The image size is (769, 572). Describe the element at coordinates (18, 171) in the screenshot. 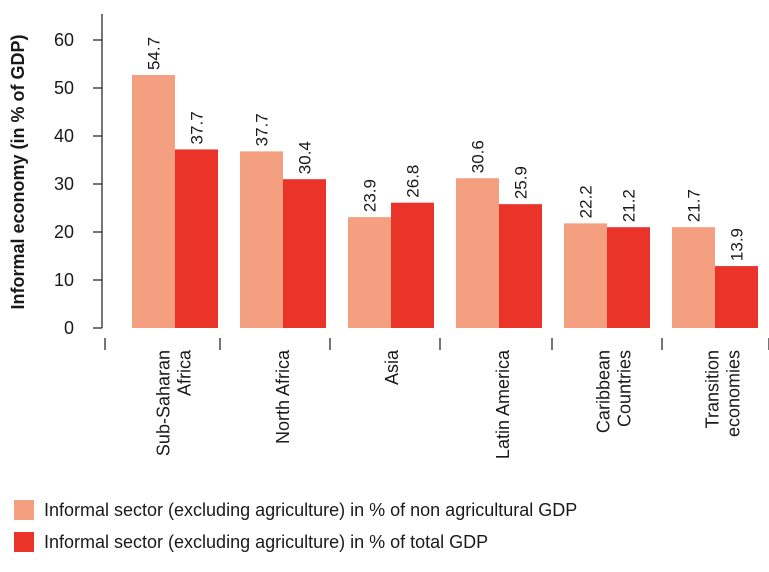

I see `y-axis-title: Informal economy (in % of GDP)` at that location.